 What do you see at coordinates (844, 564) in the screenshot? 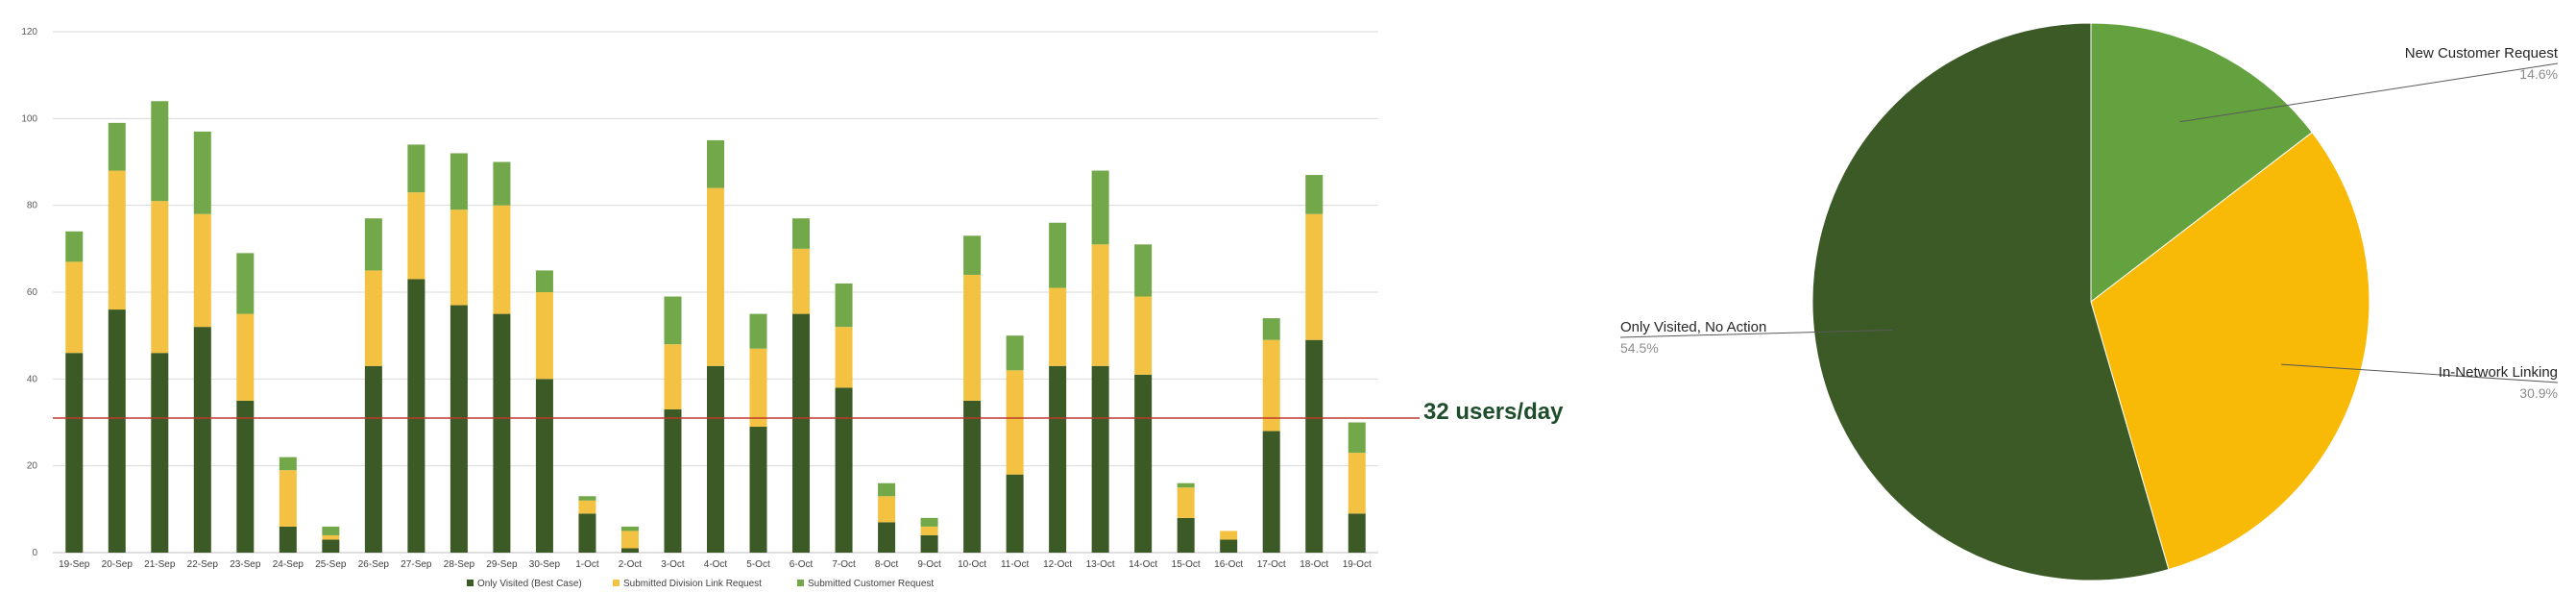
I see `x-tick-label: 7-Oct` at bounding box center [844, 564].